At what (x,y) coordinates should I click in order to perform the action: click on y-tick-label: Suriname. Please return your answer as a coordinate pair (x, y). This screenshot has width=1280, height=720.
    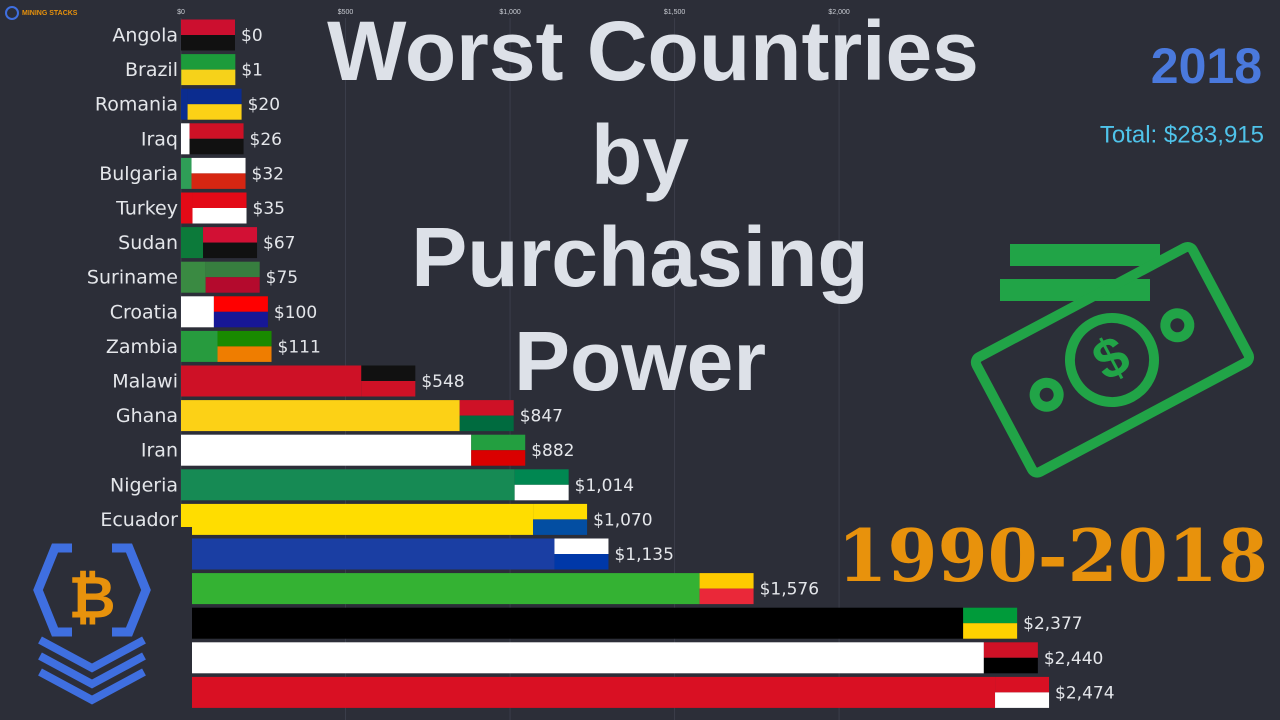
    Looking at the image, I should click on (132, 278).